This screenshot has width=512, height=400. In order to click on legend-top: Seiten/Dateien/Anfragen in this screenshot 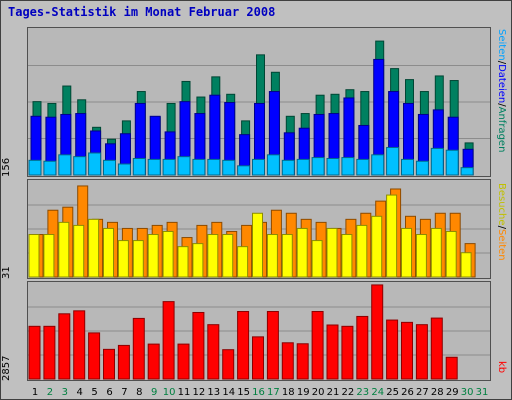, I will do `click(501, 90)`.